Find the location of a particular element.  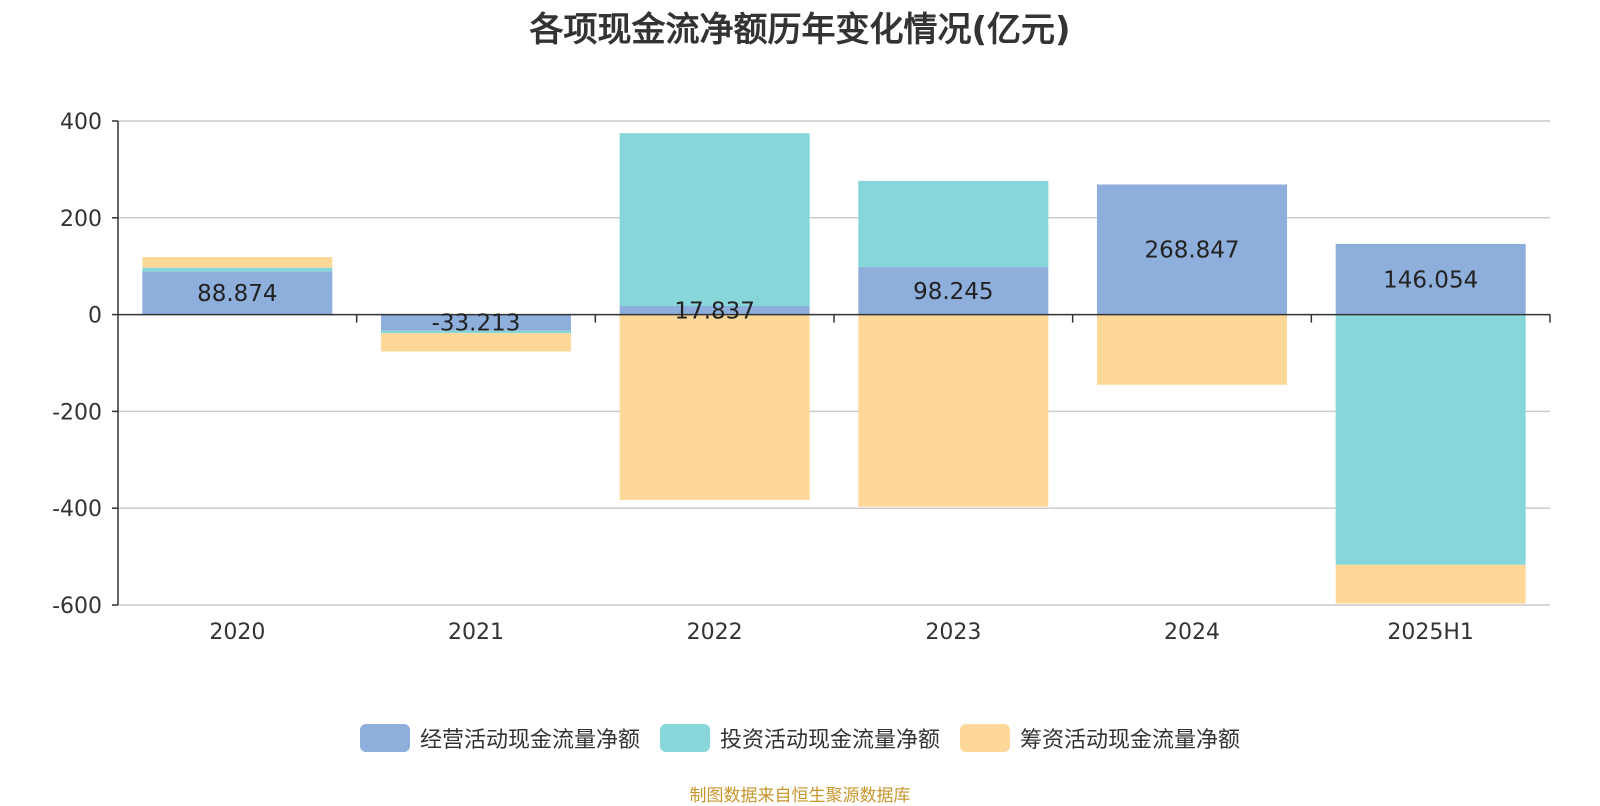

data-label-2025H1: 146.054 is located at coordinates (1430, 280).